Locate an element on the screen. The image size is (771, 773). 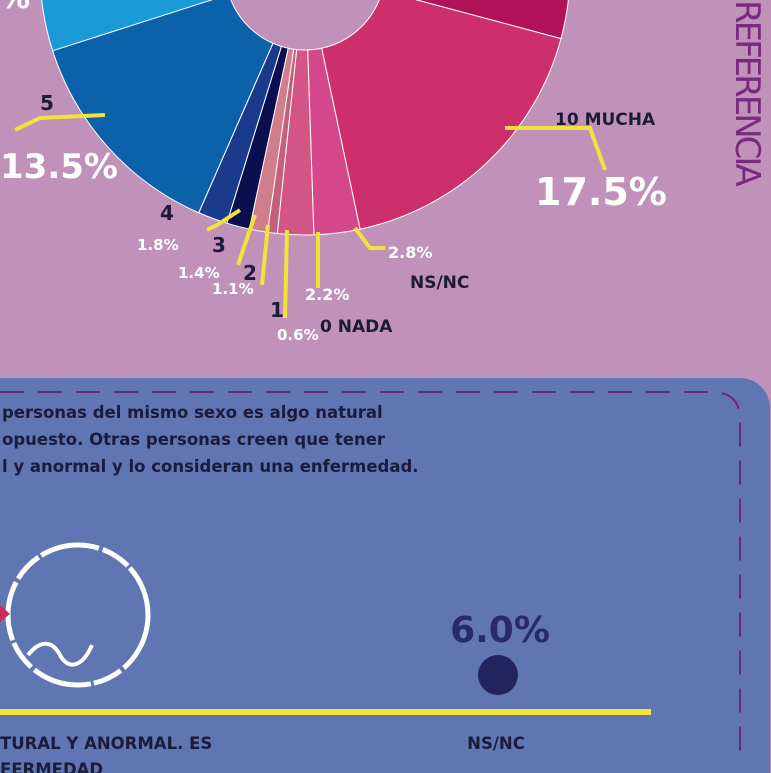
value-label: 0.6% is located at coordinates (298, 335).